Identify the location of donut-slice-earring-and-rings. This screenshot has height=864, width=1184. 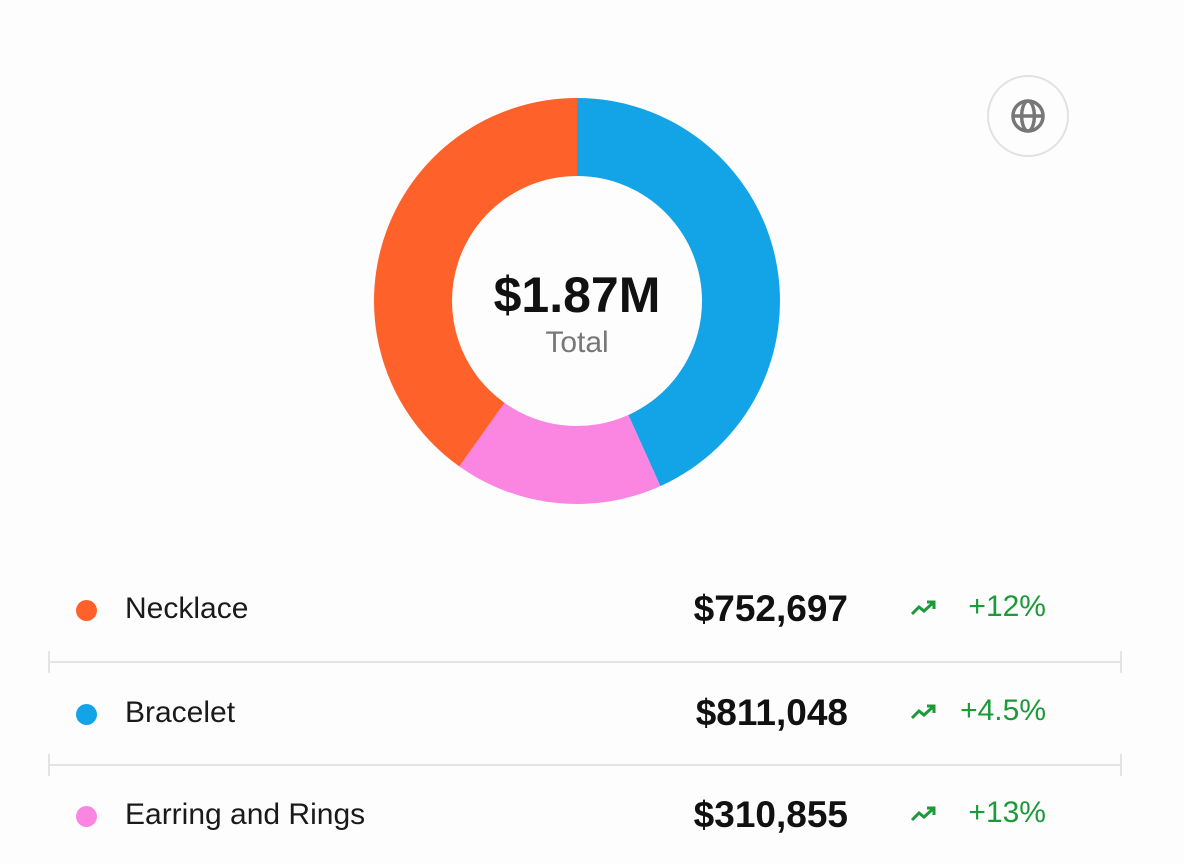
(560, 453).